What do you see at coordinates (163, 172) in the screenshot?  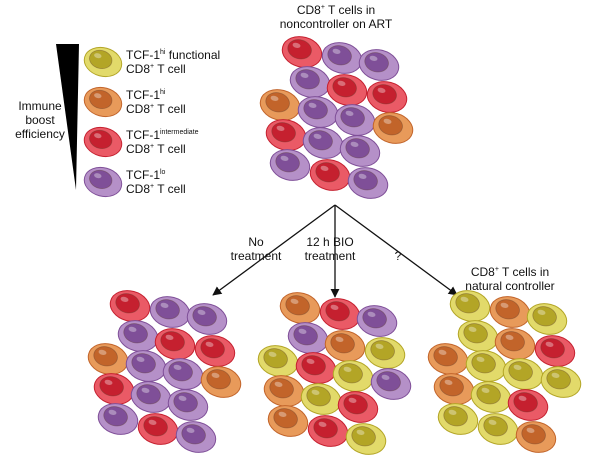 I see `superscript: lo` at bounding box center [163, 172].